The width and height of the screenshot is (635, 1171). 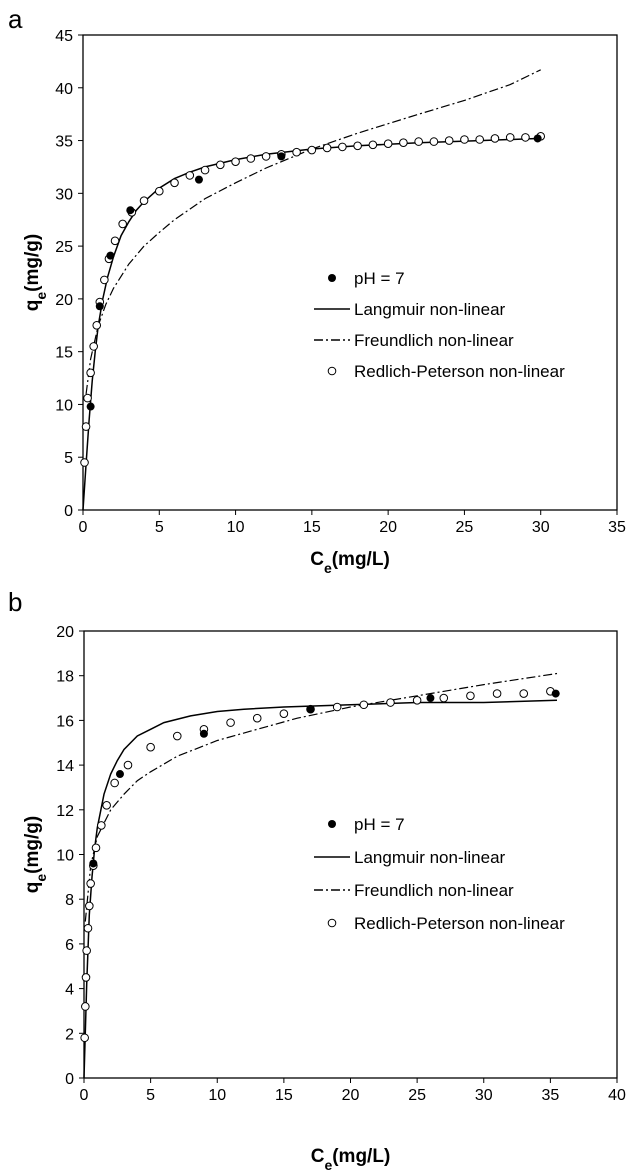 I want to click on y-tick-label: 4, so click(x=69, y=990).